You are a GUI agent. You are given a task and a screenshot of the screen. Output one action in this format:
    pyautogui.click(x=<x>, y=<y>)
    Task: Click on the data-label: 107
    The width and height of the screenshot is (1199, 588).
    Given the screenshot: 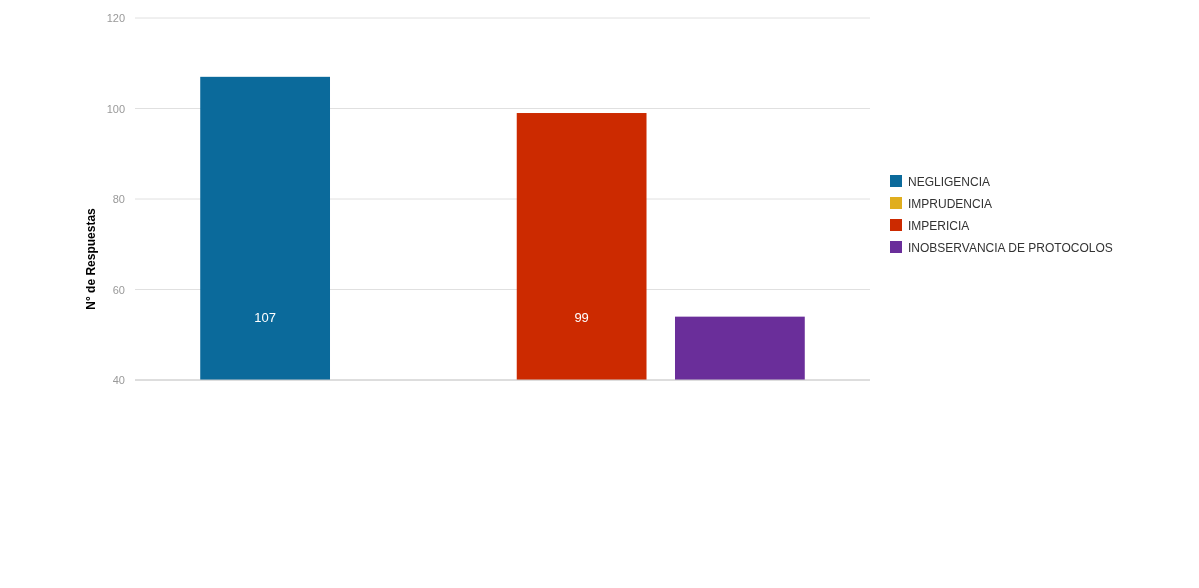 What is the action you would take?
    pyautogui.click(x=265, y=317)
    